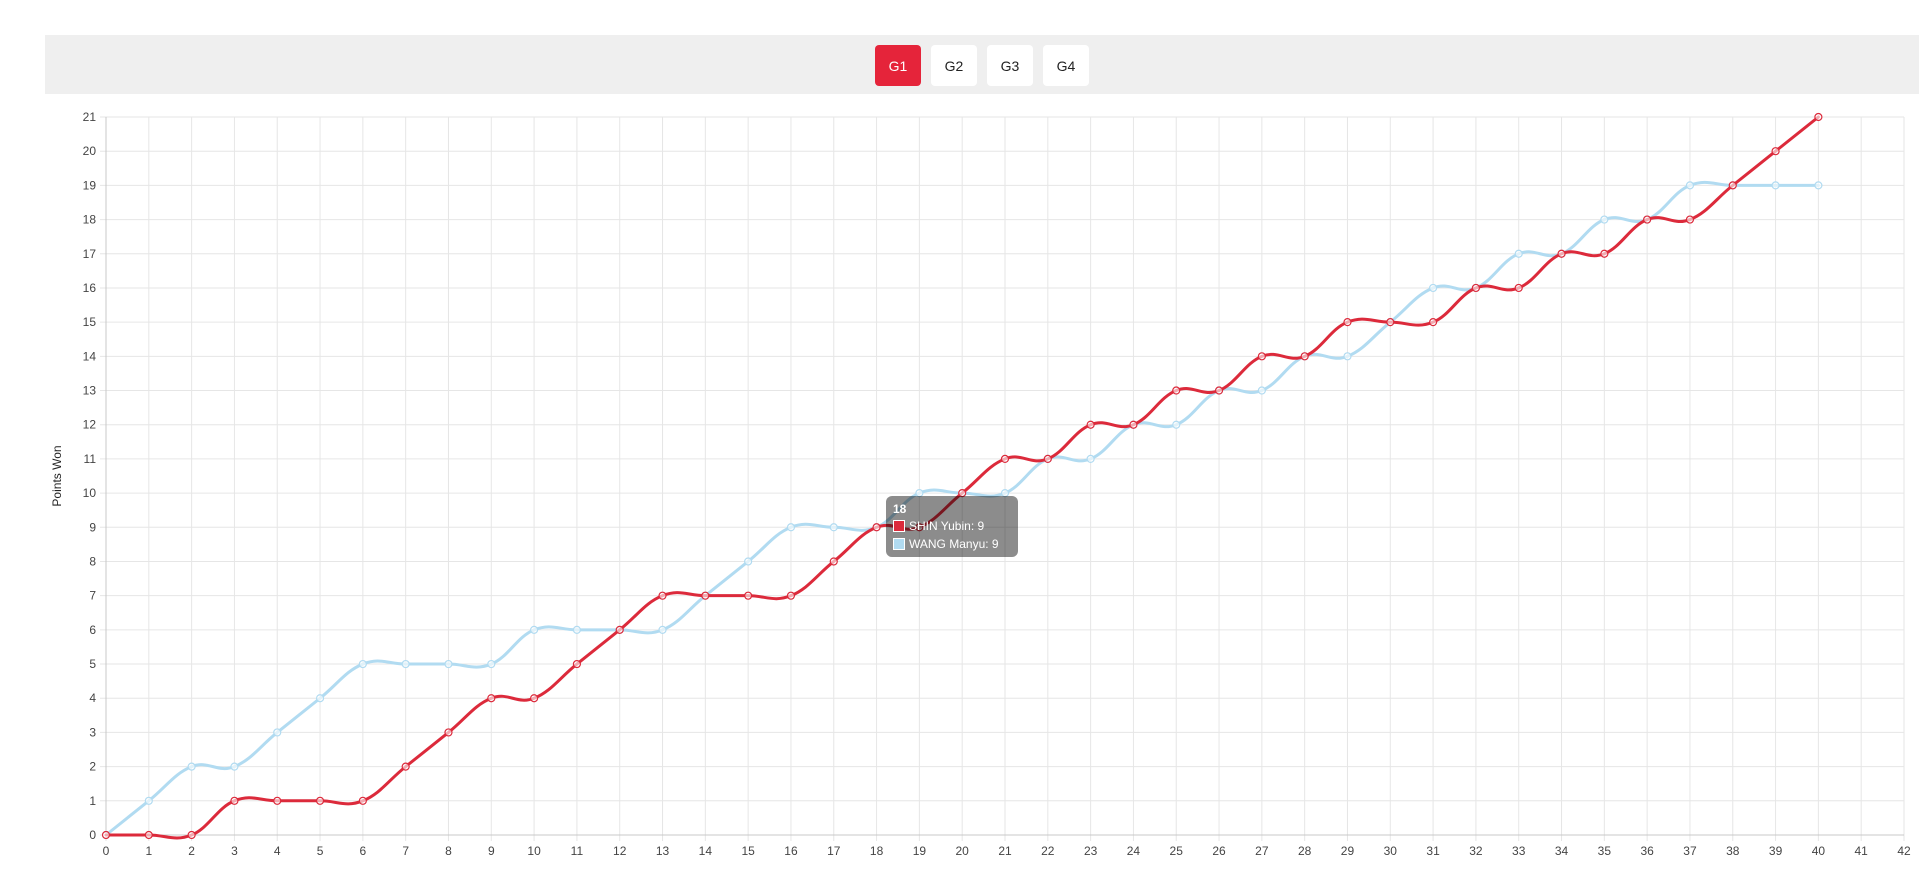 The image size is (1924, 885). I want to click on x-tick-label: 9, so click(491, 851).